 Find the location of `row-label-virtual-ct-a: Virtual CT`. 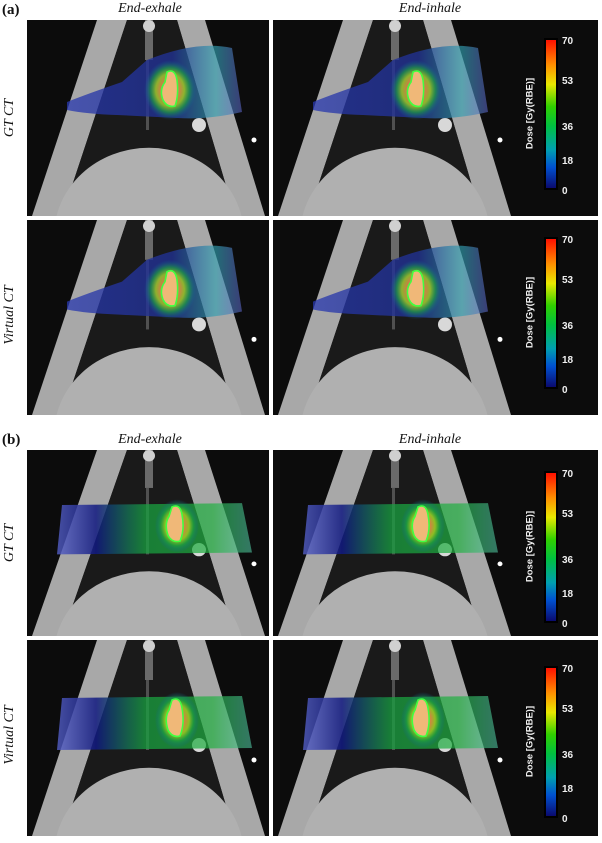

row-label-virtual-ct-a: Virtual CT is located at coordinates (9, 315).